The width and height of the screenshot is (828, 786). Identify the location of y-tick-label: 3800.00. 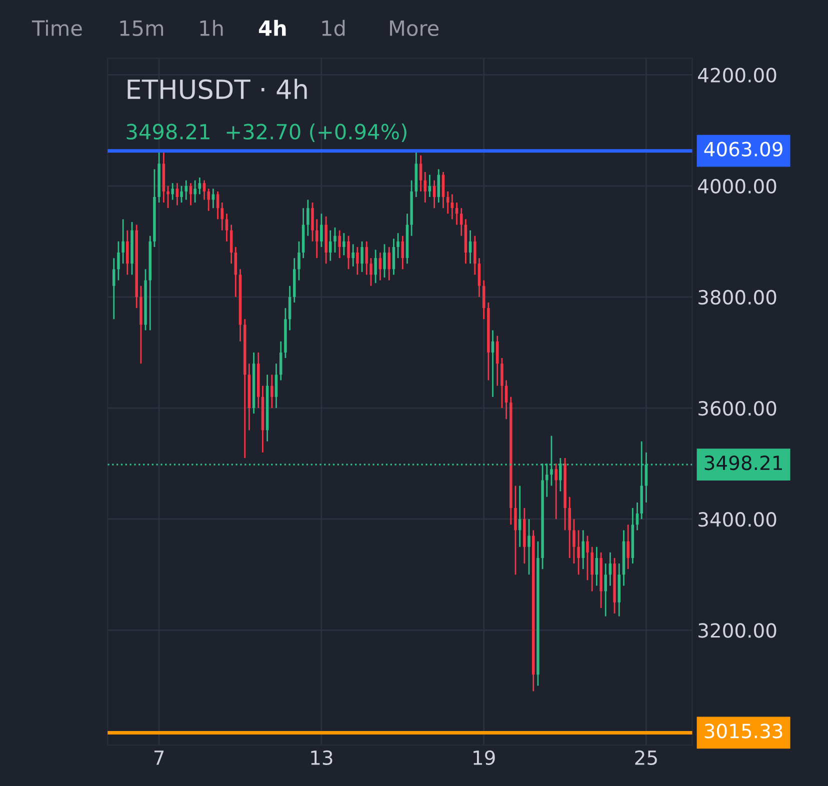
(737, 297).